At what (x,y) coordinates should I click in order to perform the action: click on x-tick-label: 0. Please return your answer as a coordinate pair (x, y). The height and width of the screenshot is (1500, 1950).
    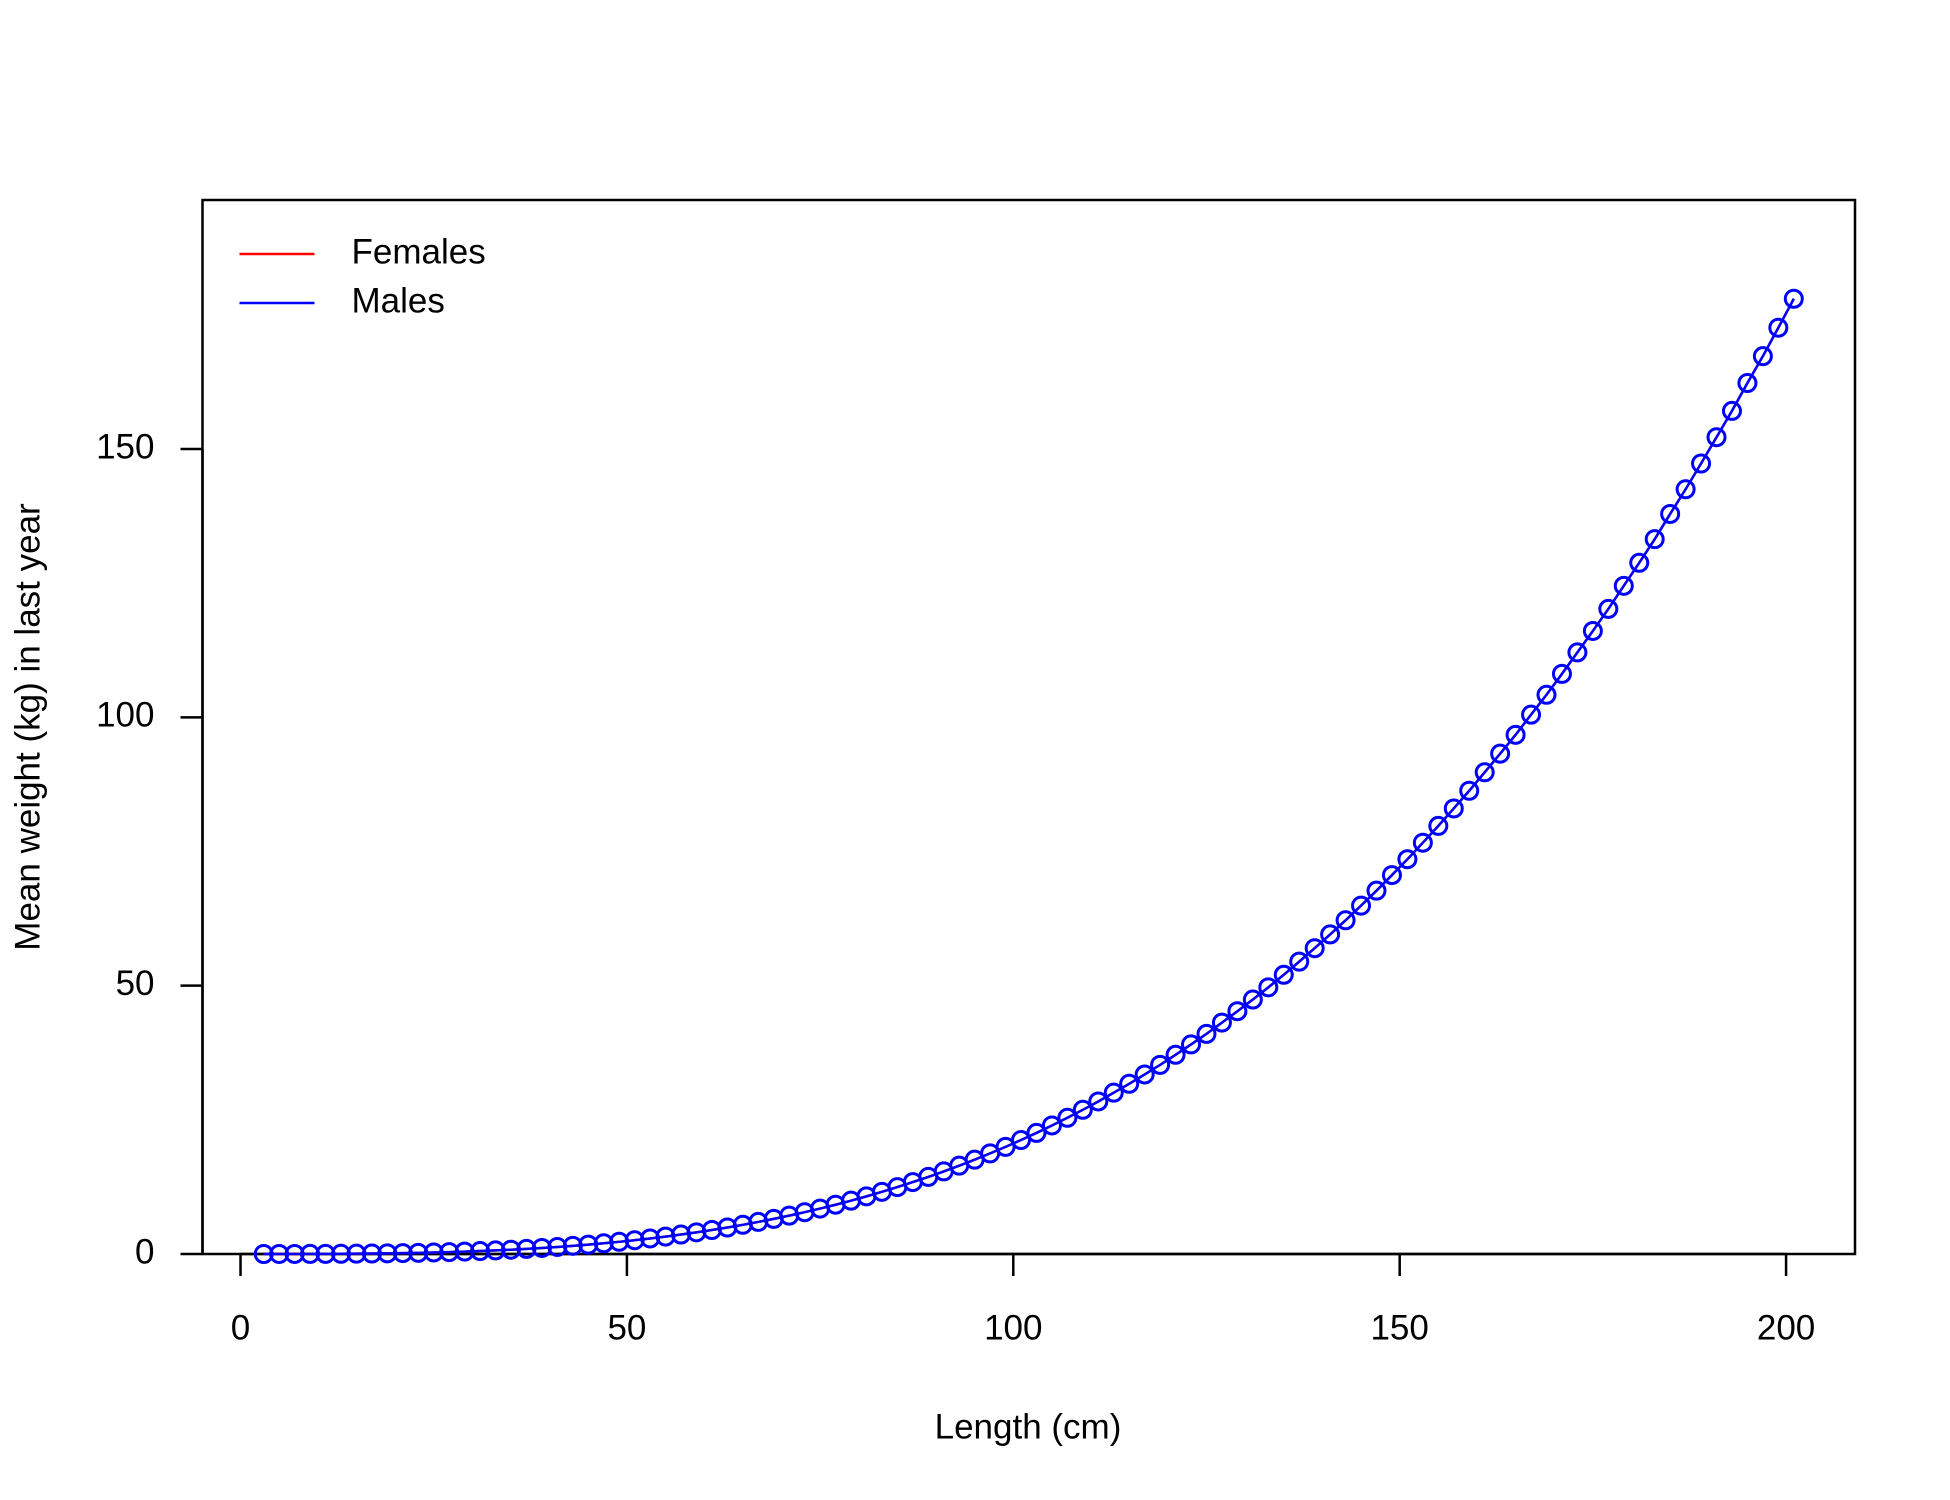
    Looking at the image, I should click on (240, 1327).